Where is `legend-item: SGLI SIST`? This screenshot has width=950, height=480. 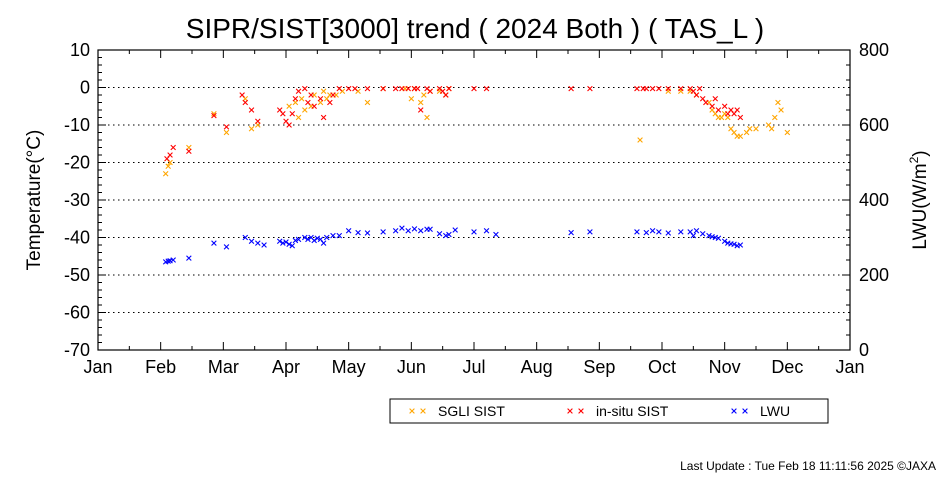 legend-item: SGLI SIST is located at coordinates (457, 411).